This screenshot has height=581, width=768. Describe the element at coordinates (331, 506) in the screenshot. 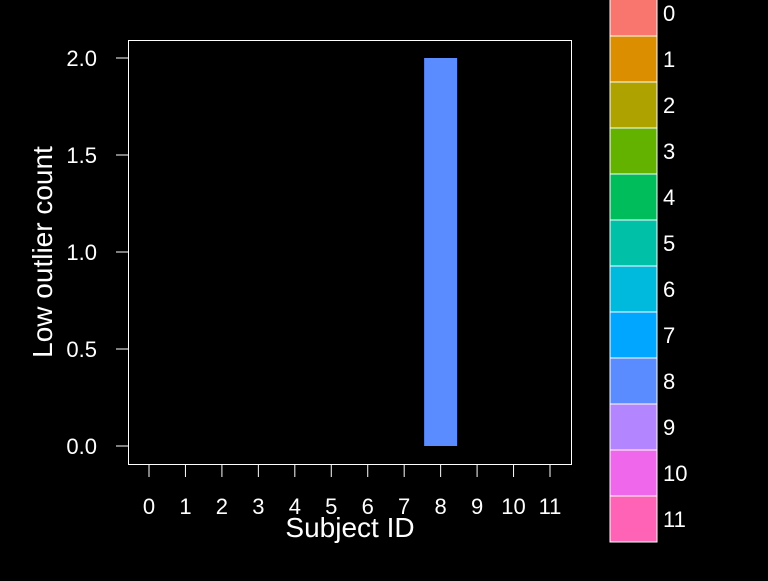

I see `x-tick-label: 5` at that location.